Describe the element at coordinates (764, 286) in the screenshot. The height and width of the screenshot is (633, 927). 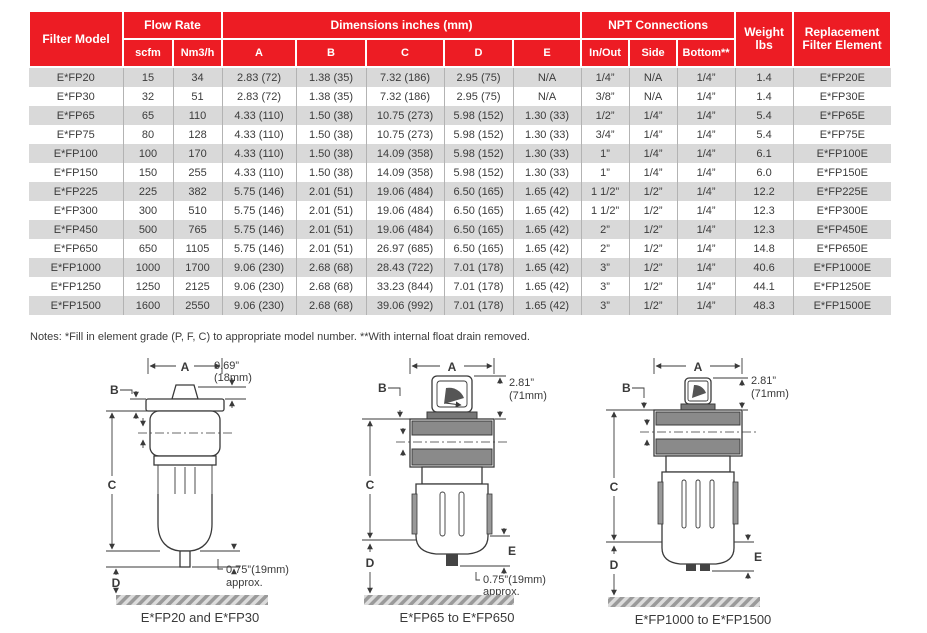
I see `table-cell: 44.1` at that location.